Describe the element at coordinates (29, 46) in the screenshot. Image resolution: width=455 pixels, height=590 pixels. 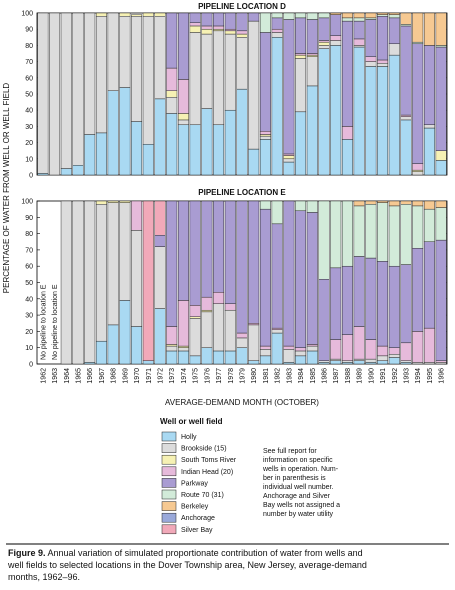
I see `y-tick-label: 80` at that location.